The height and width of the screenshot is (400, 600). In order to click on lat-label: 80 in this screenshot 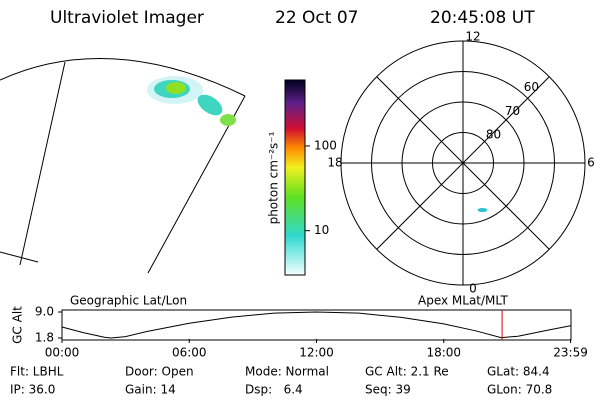, I will do `click(493, 135)`.